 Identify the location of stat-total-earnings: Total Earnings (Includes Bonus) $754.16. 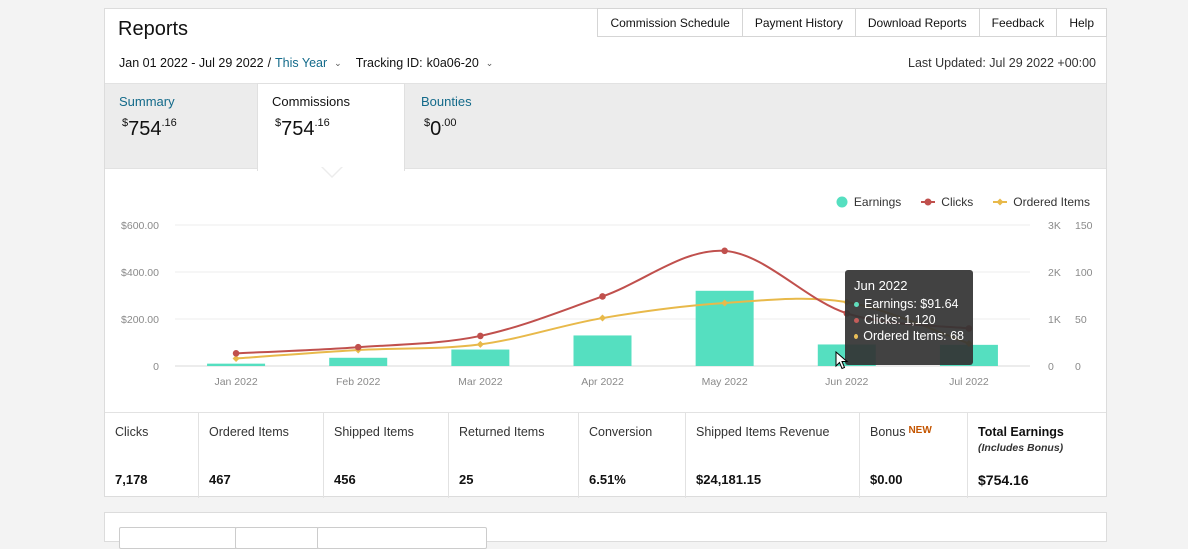
(1021, 456).